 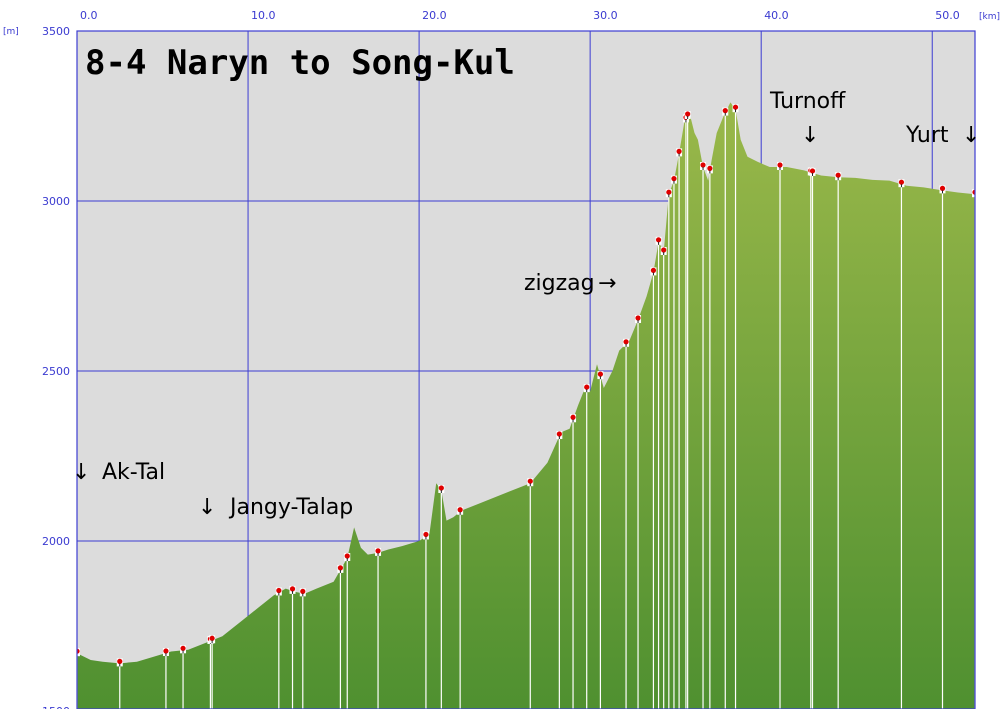 What do you see at coordinates (947, 15) in the screenshot?
I see `x-tick-label: 50.0` at bounding box center [947, 15].